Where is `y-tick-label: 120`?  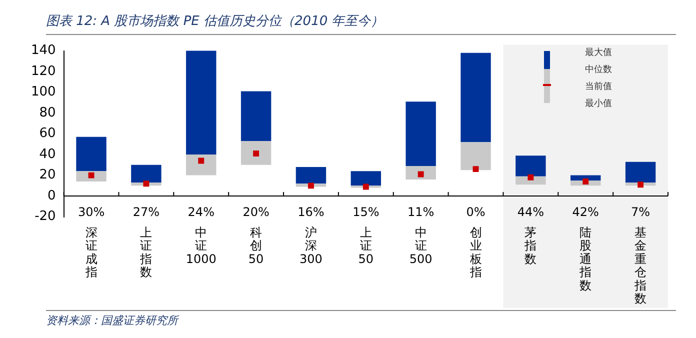 y-tick-label: 120 is located at coordinates (43, 71).